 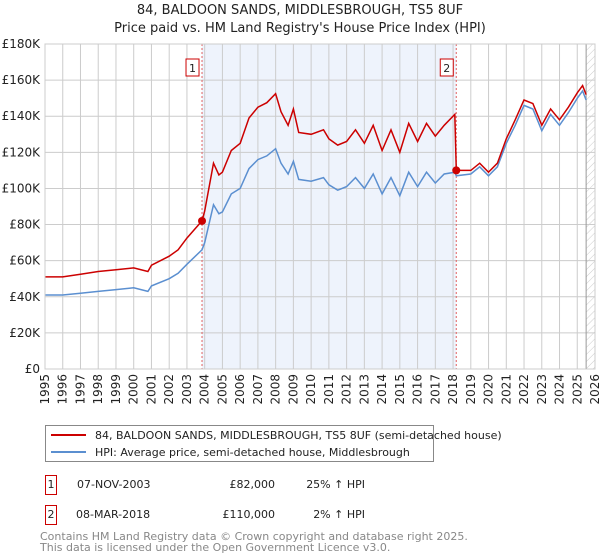 What do you see at coordinates (471, 389) in the screenshot?
I see `x-tick-label: 2019` at bounding box center [471, 389].